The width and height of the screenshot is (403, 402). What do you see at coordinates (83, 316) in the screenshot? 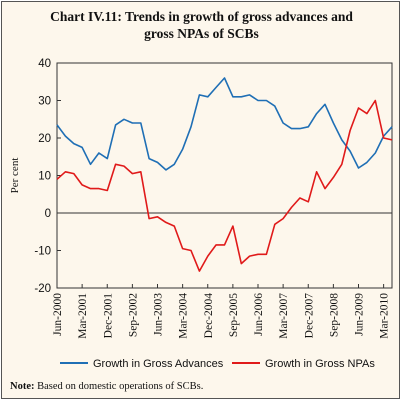
I see `x-tick-label: Mar-2001` at bounding box center [83, 316].